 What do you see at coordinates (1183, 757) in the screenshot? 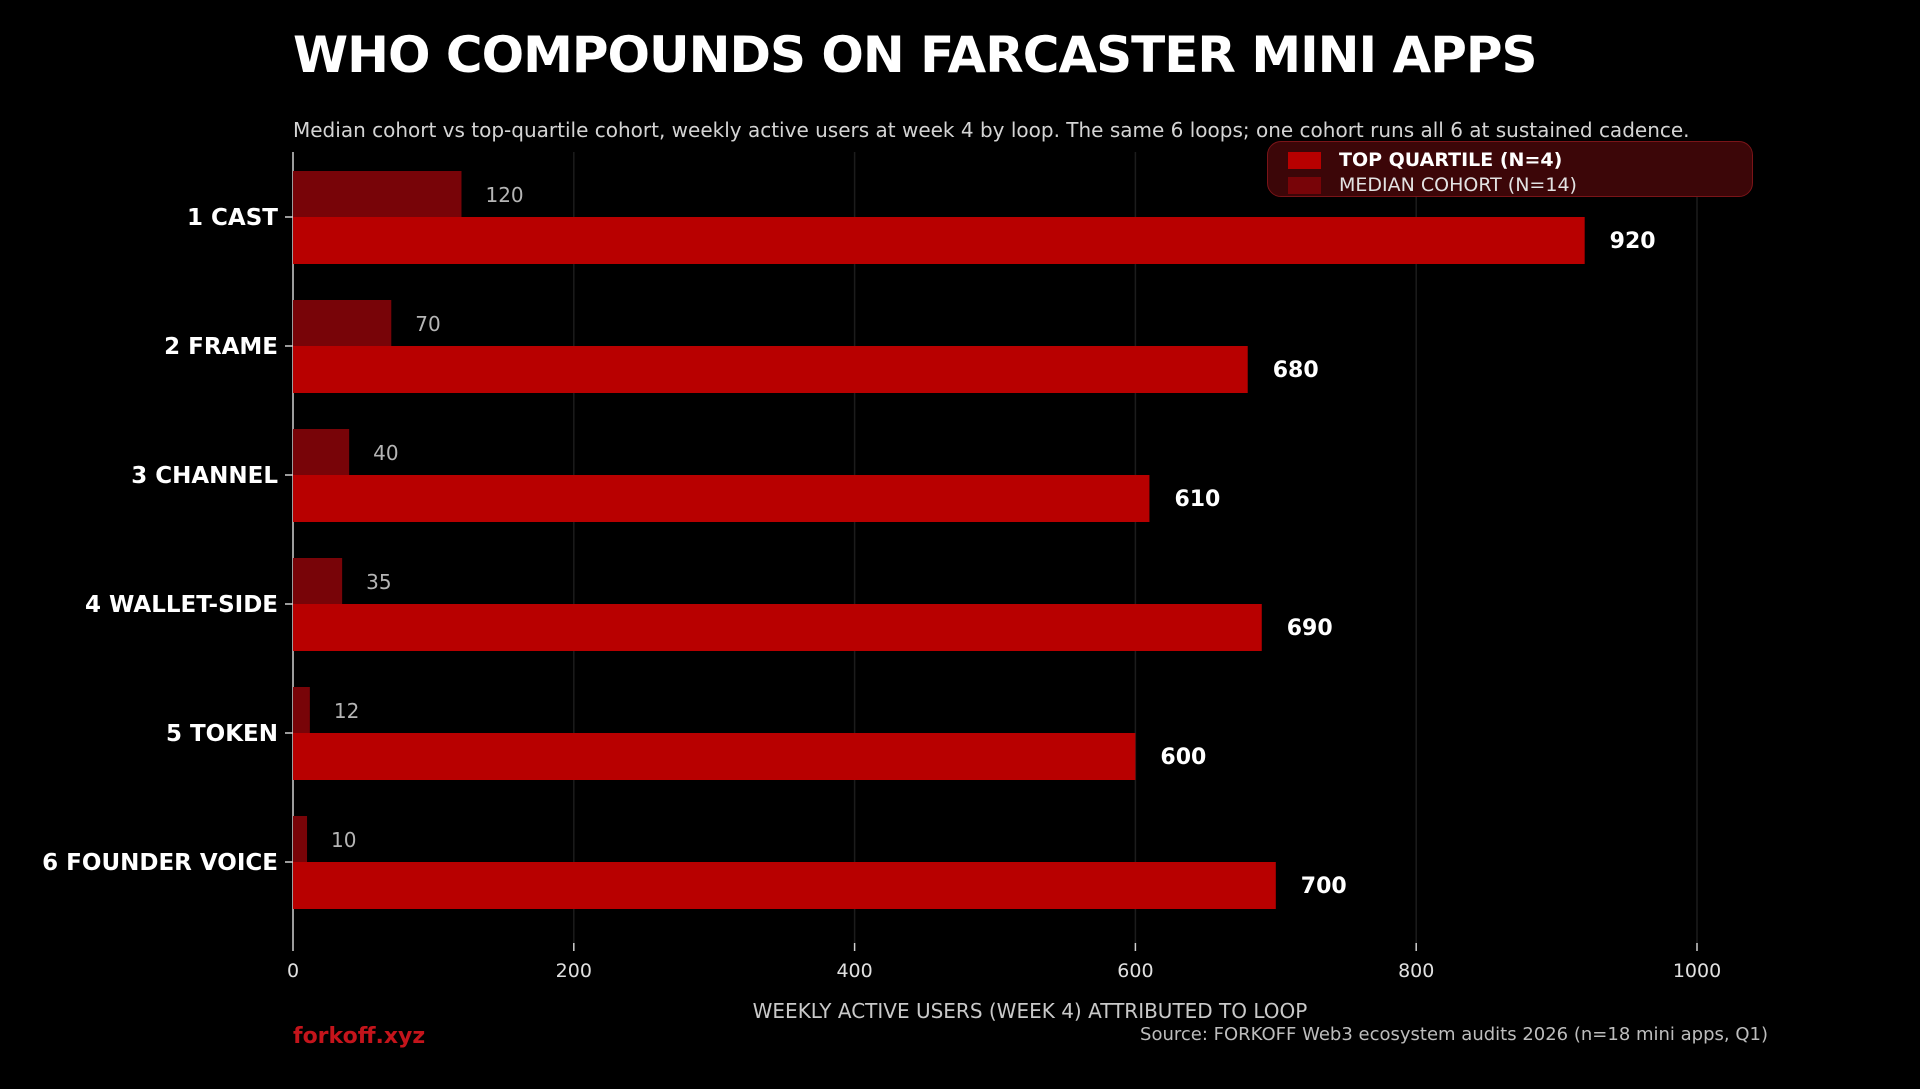
I see `value-label-top-quartile-5: 600` at bounding box center [1183, 757].